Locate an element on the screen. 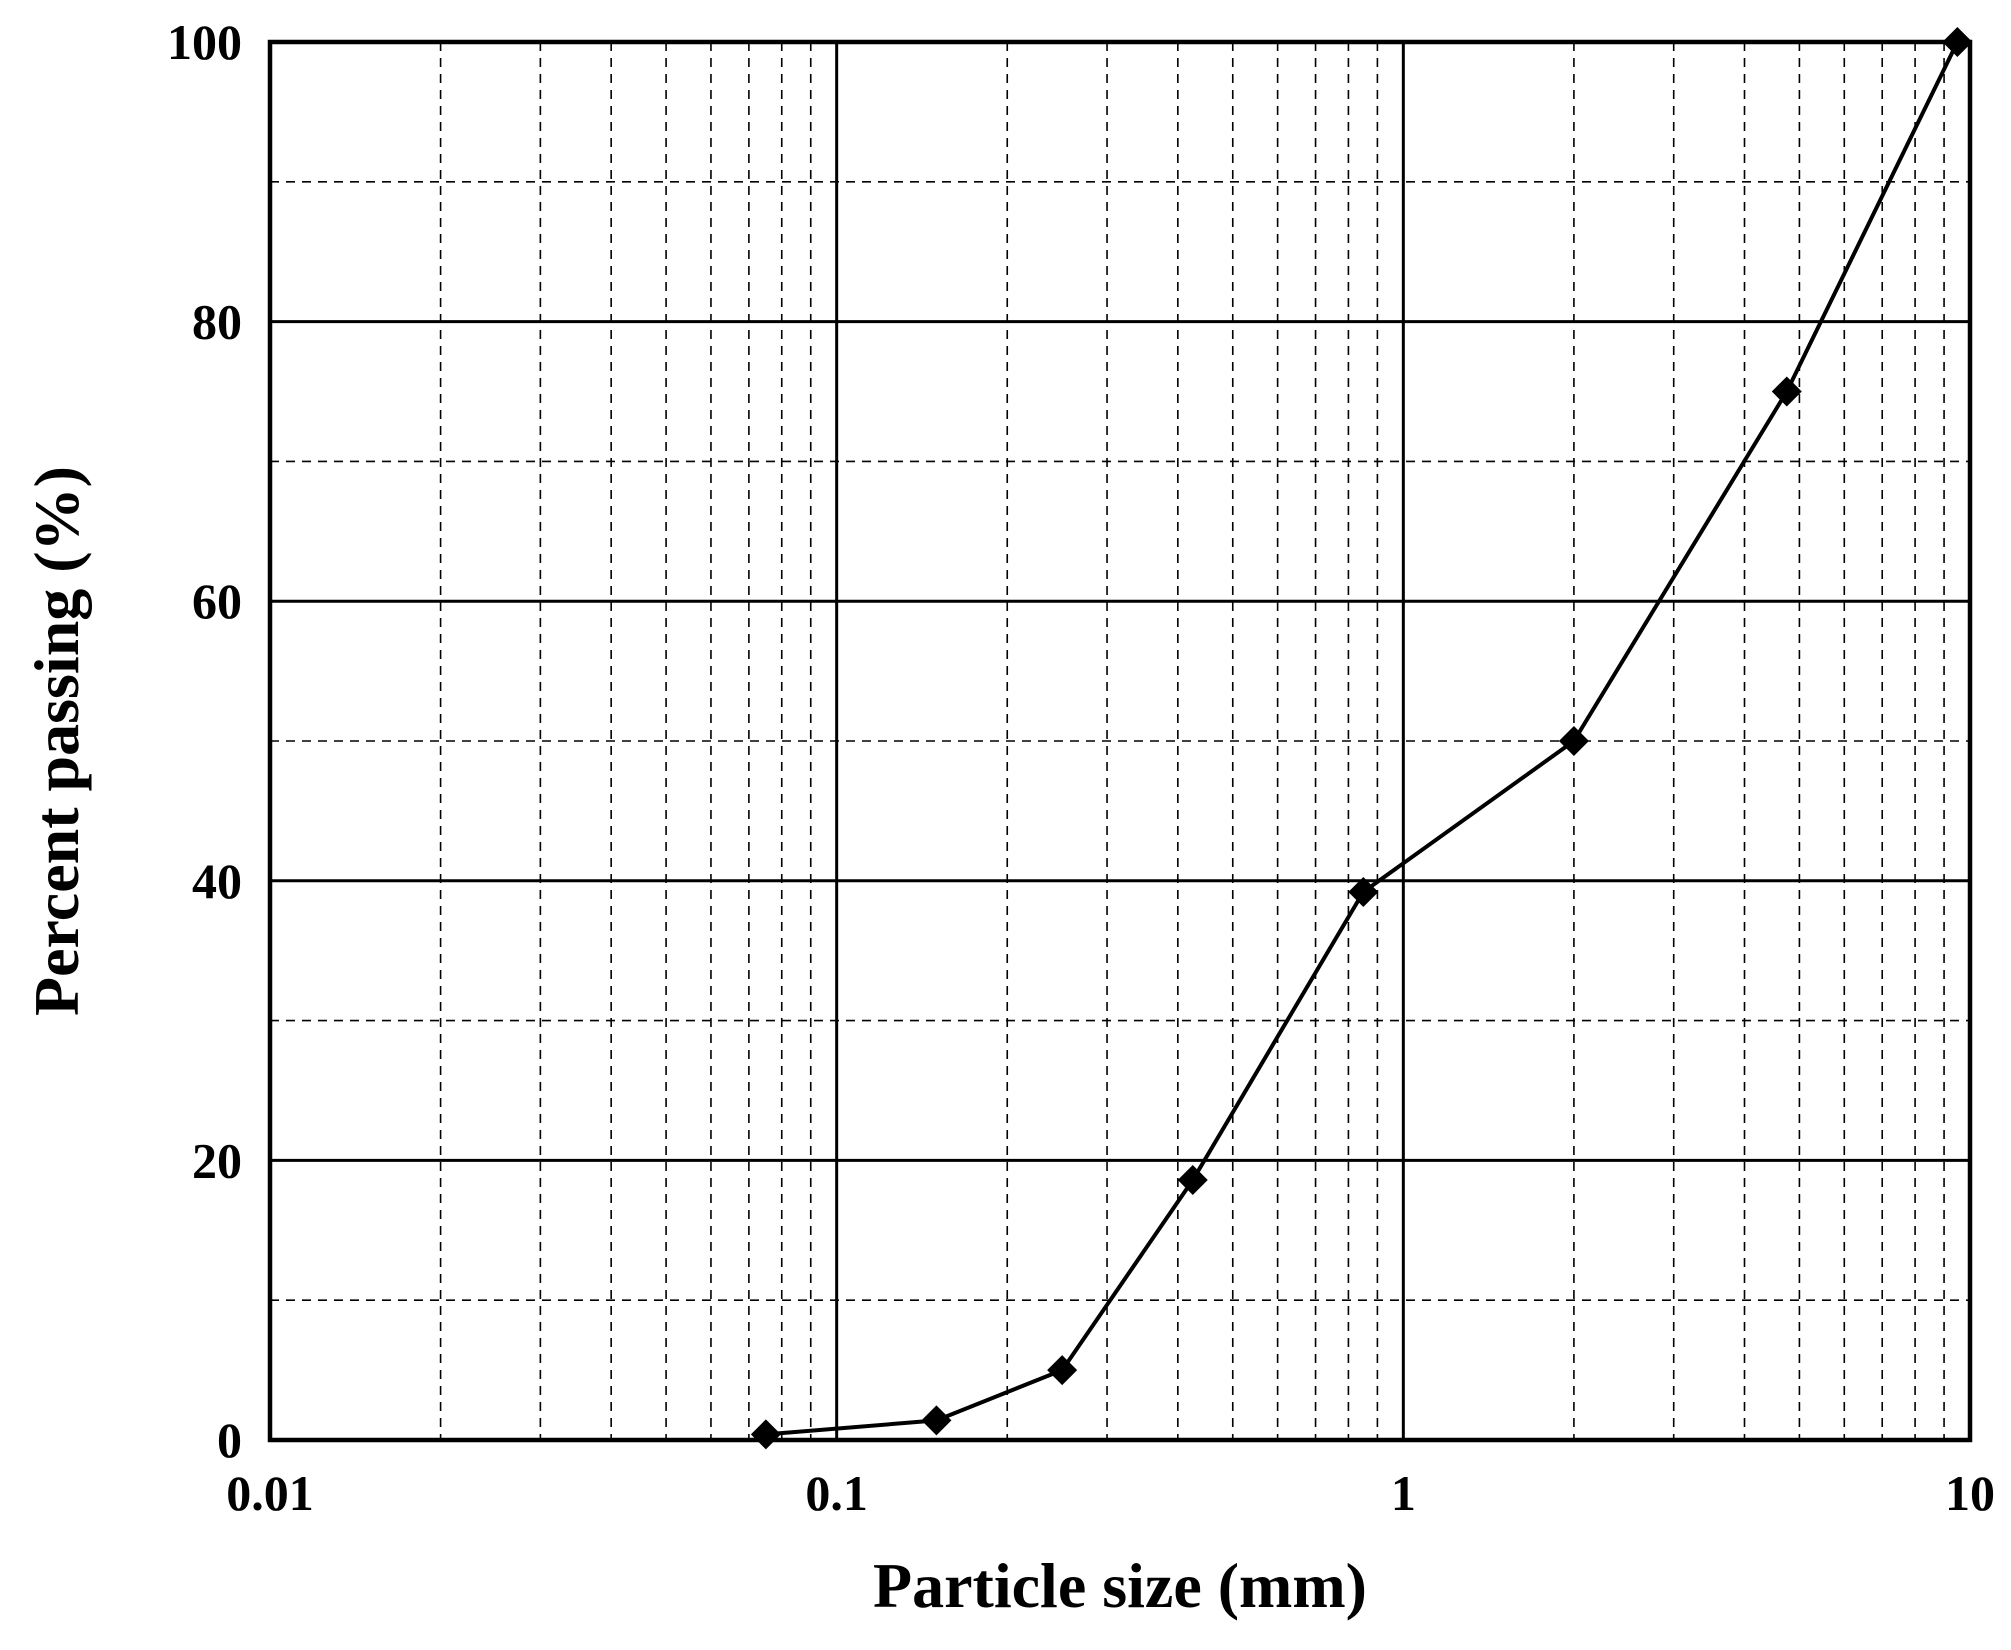  x-tick-label: 1 is located at coordinates (1403, 1493).